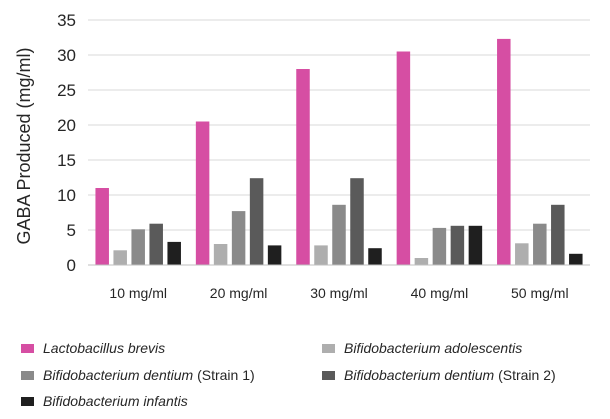  What do you see at coordinates (115, 401) in the screenshot?
I see `legend-species-label: Bifidobacterium infantis` at bounding box center [115, 401].